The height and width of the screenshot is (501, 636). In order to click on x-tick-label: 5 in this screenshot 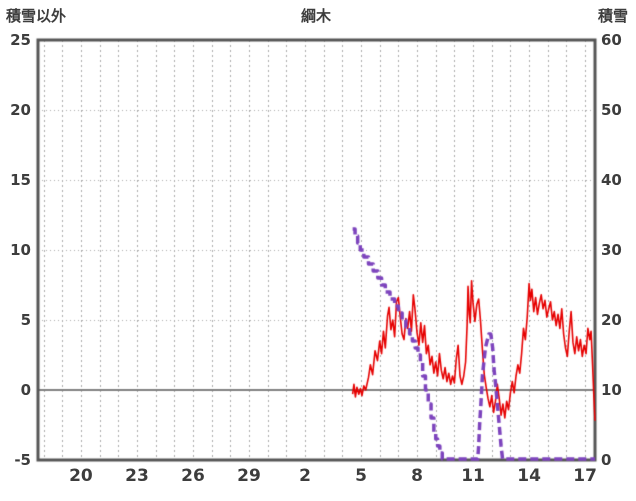, I will do `click(361, 476)`.